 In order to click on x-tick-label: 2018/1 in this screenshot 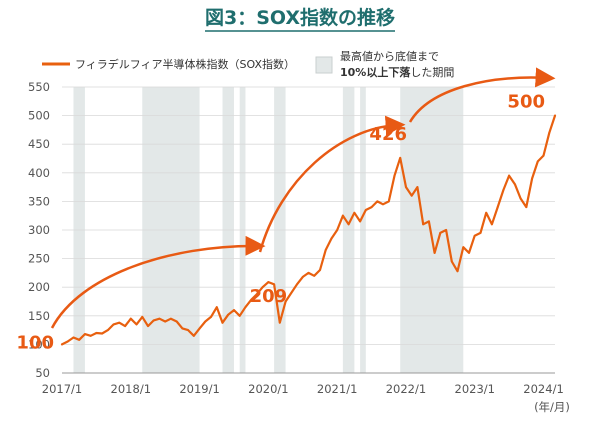, I will do `click(131, 389)`.